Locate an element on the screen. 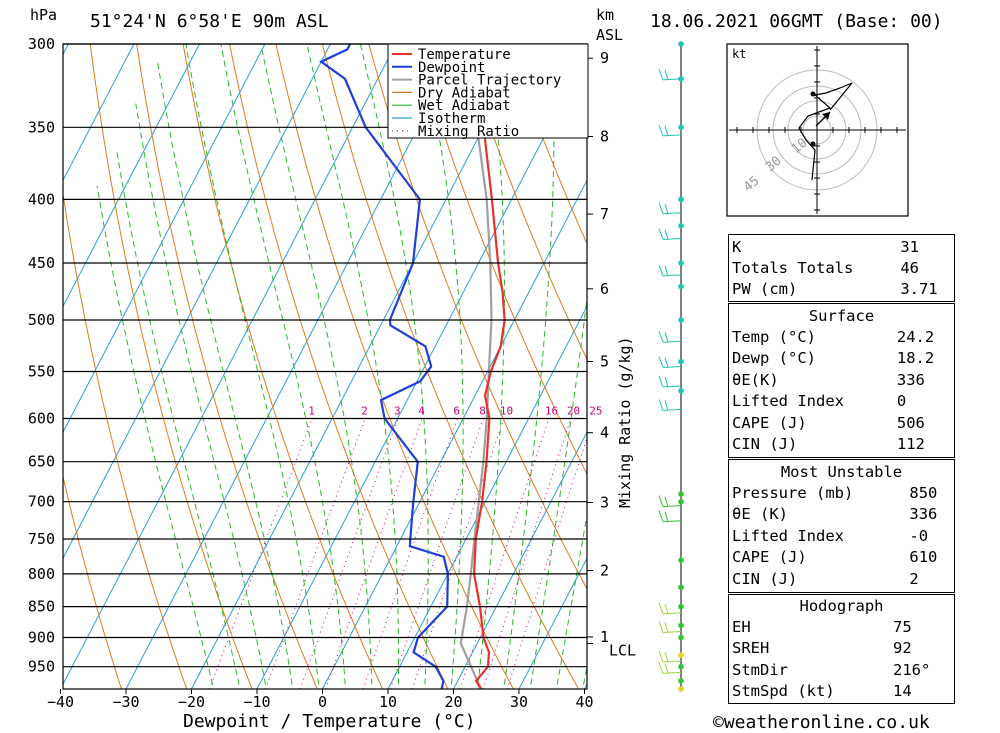 Image resolution: width=1000 pixels, height=733 pixels. surface-row: CAPE (J) 506 is located at coordinates (841, 422).